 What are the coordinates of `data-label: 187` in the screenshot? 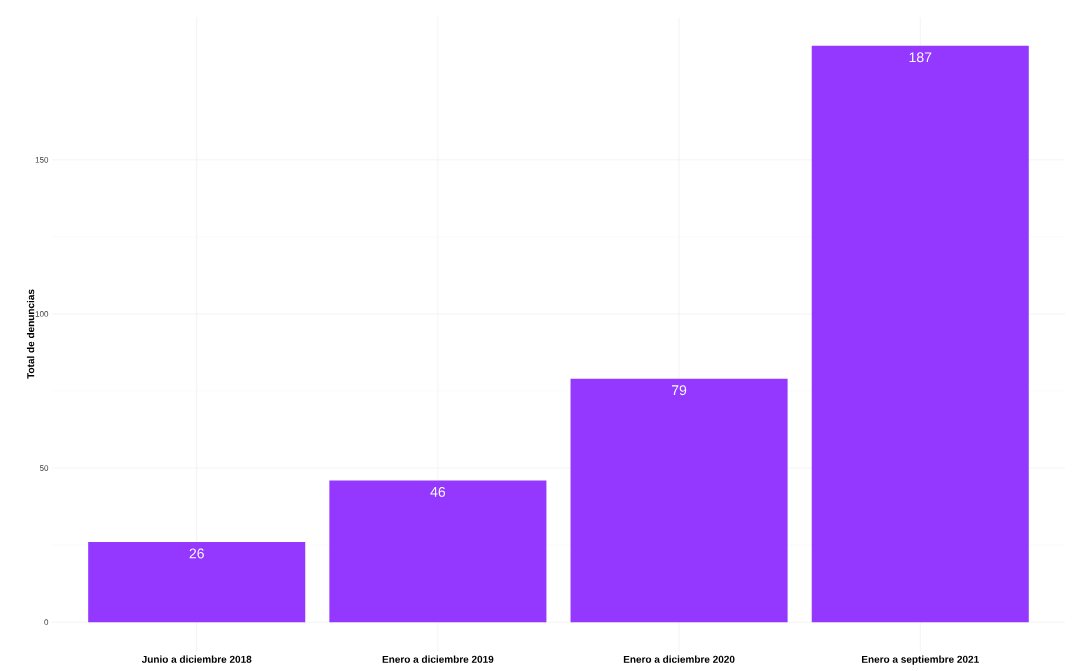 It's located at (920, 57).